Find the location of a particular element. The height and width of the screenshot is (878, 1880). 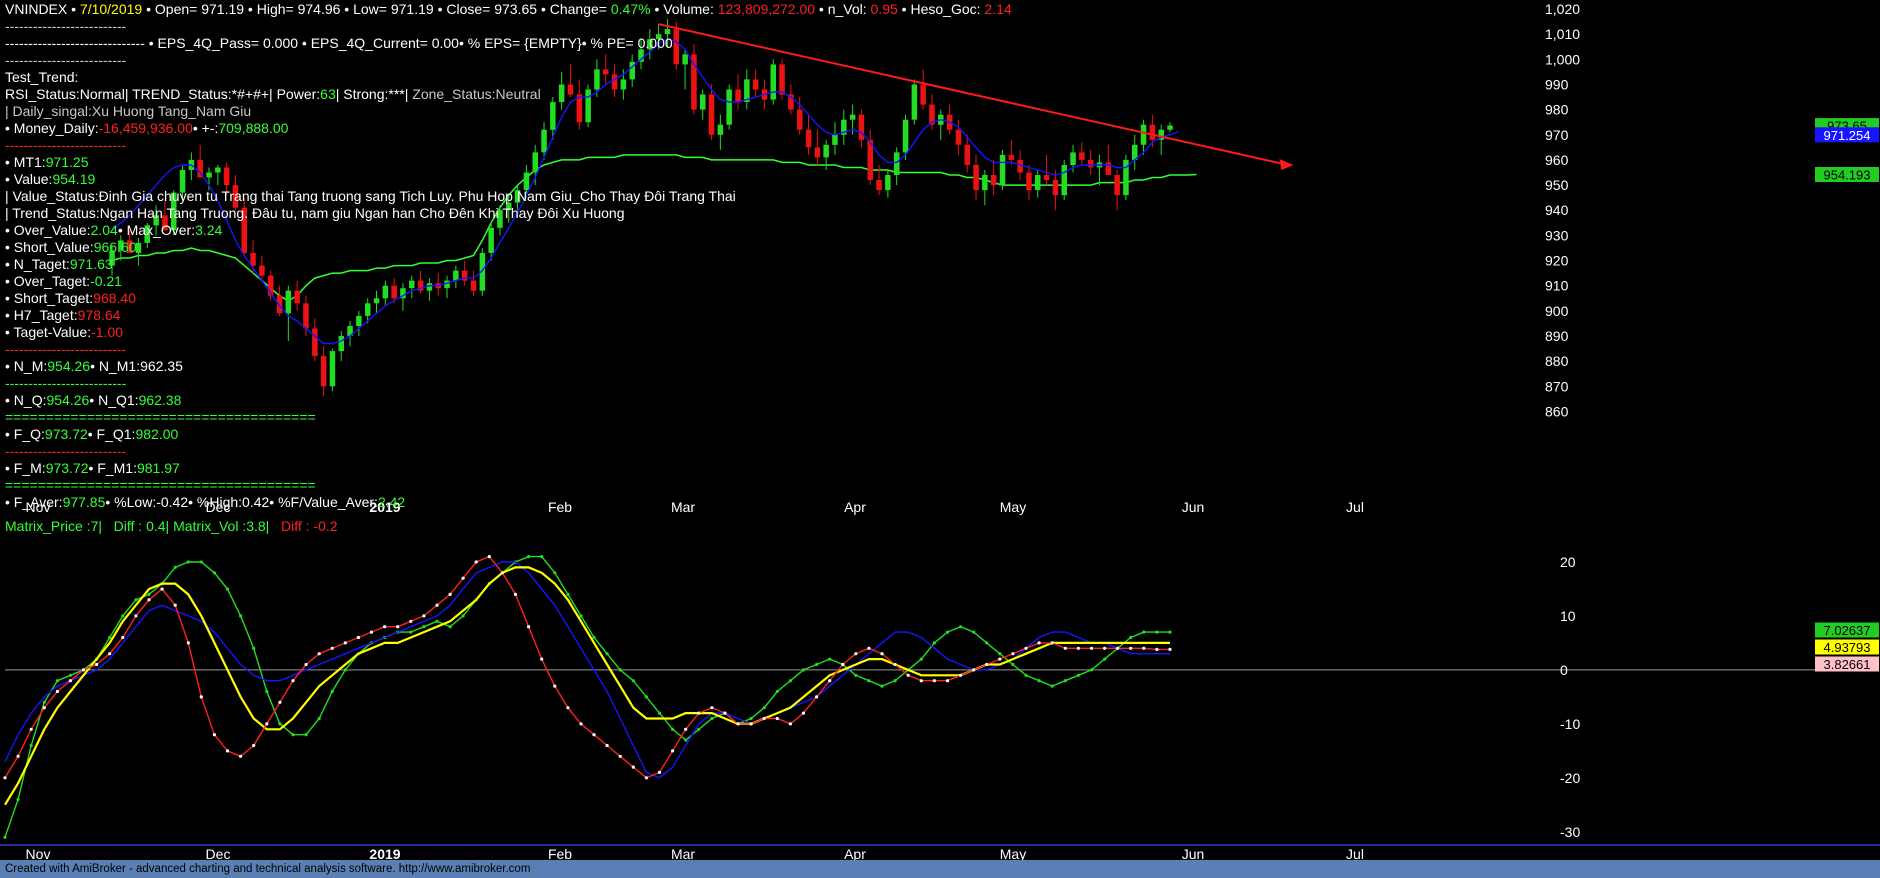

matrix-vol-label: Matrix_Vol :3.8| is located at coordinates (221, 526).